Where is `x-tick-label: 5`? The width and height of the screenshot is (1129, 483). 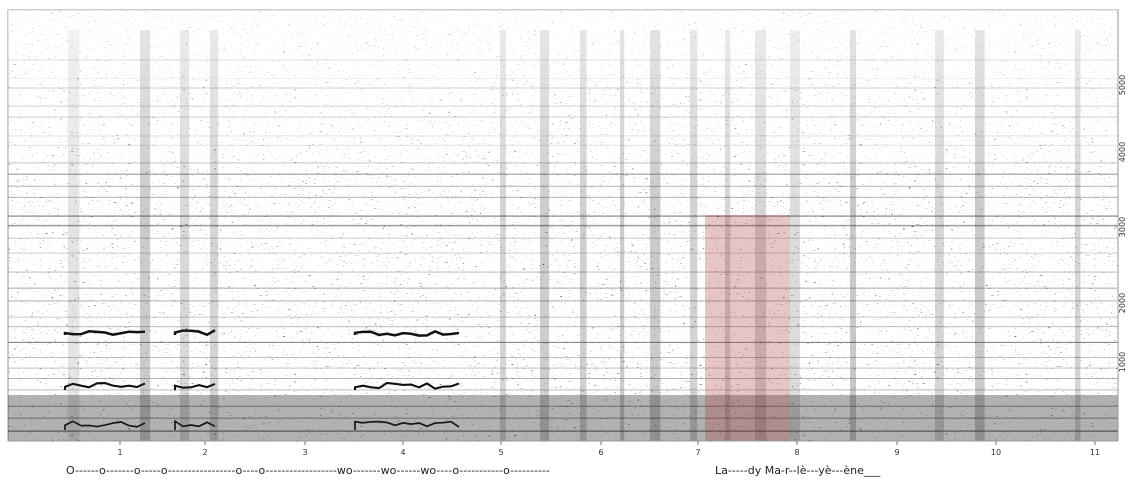 x-tick-label: 5 is located at coordinates (500, 452).